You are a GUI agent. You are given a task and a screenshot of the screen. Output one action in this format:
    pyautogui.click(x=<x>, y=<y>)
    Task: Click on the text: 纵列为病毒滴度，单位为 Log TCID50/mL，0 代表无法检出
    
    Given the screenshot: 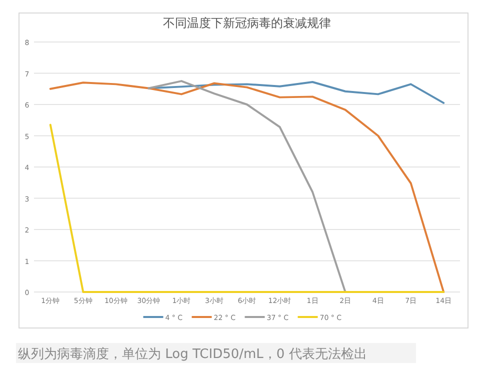 What is the action you would take?
    pyautogui.click(x=192, y=354)
    